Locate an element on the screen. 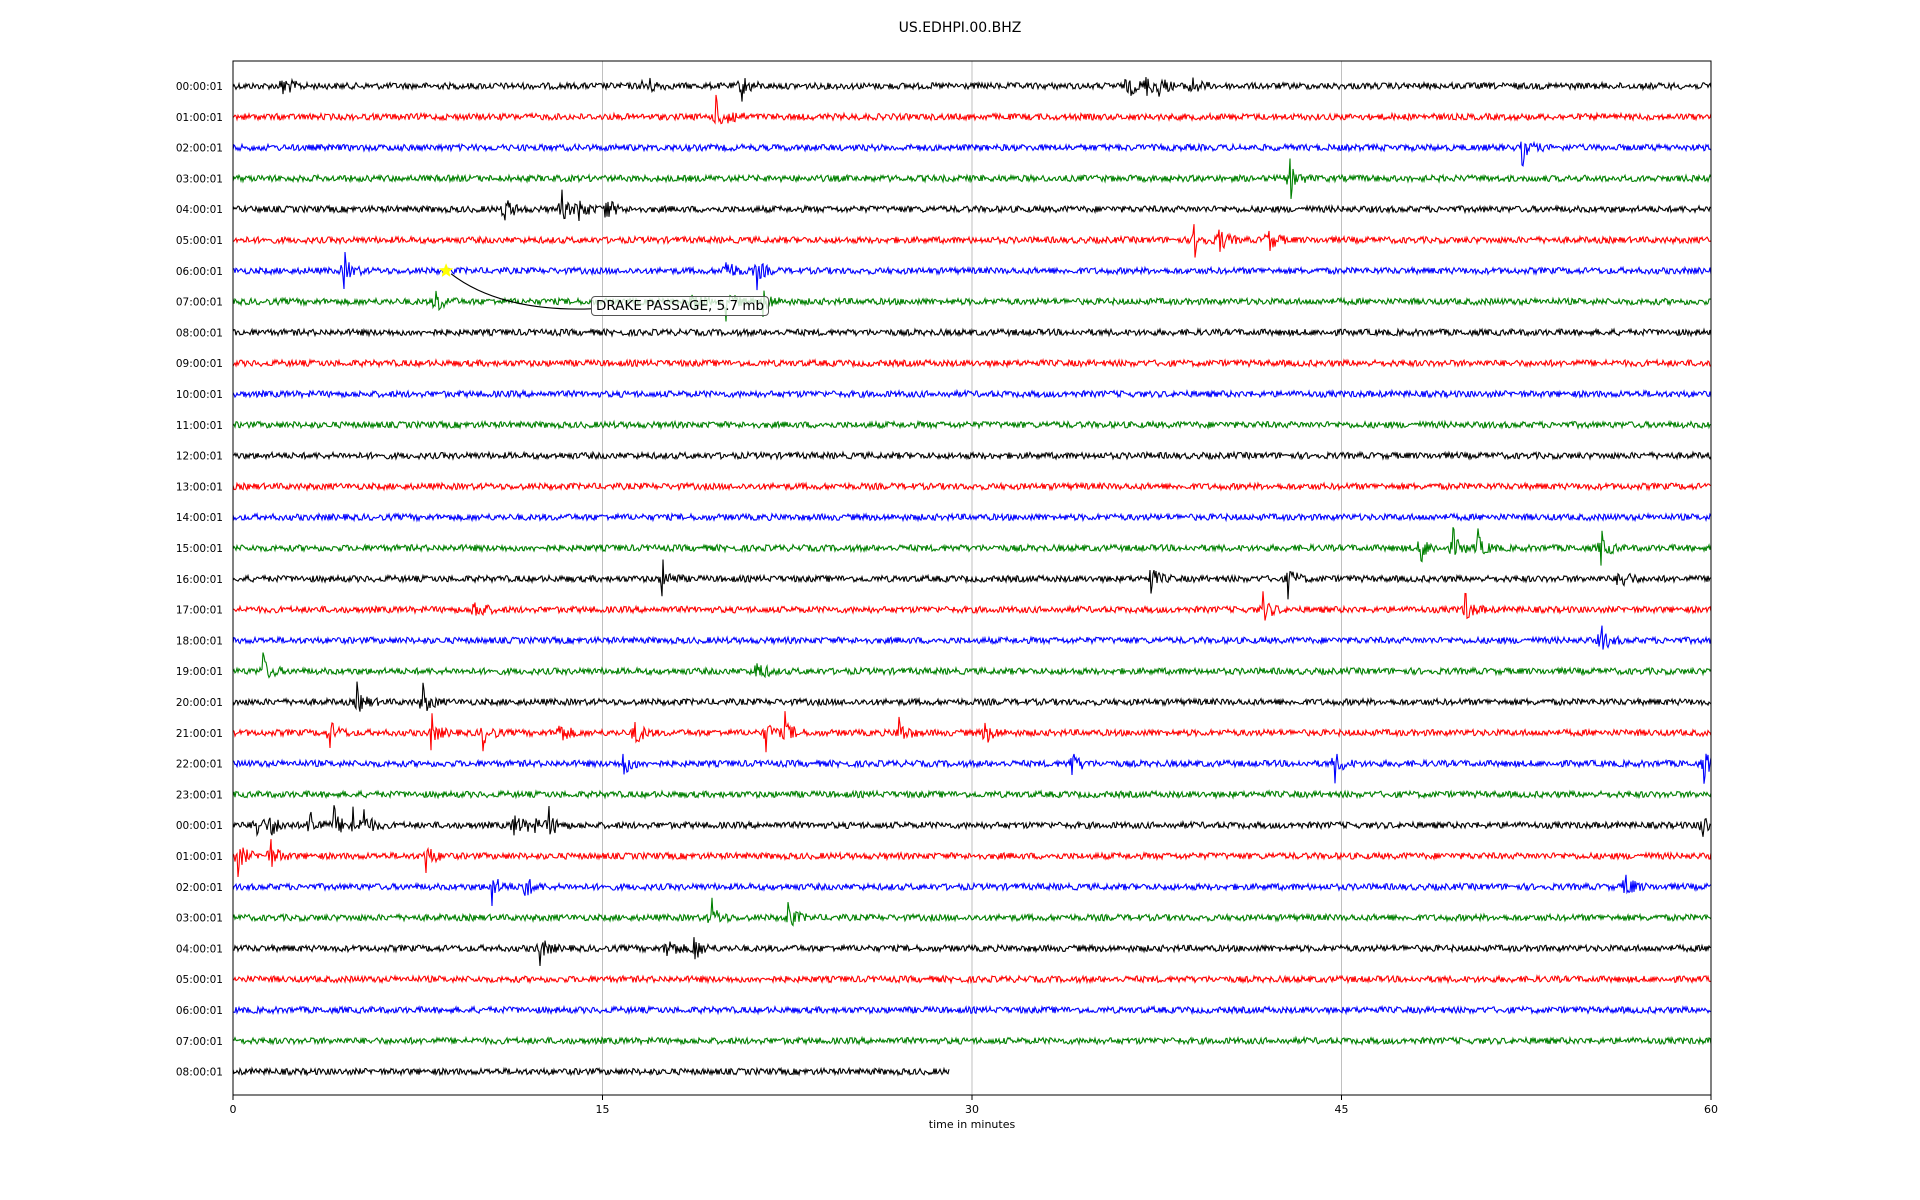 The width and height of the screenshot is (1920, 1200). row-time-label: 16:00:01 is located at coordinates (199, 580).